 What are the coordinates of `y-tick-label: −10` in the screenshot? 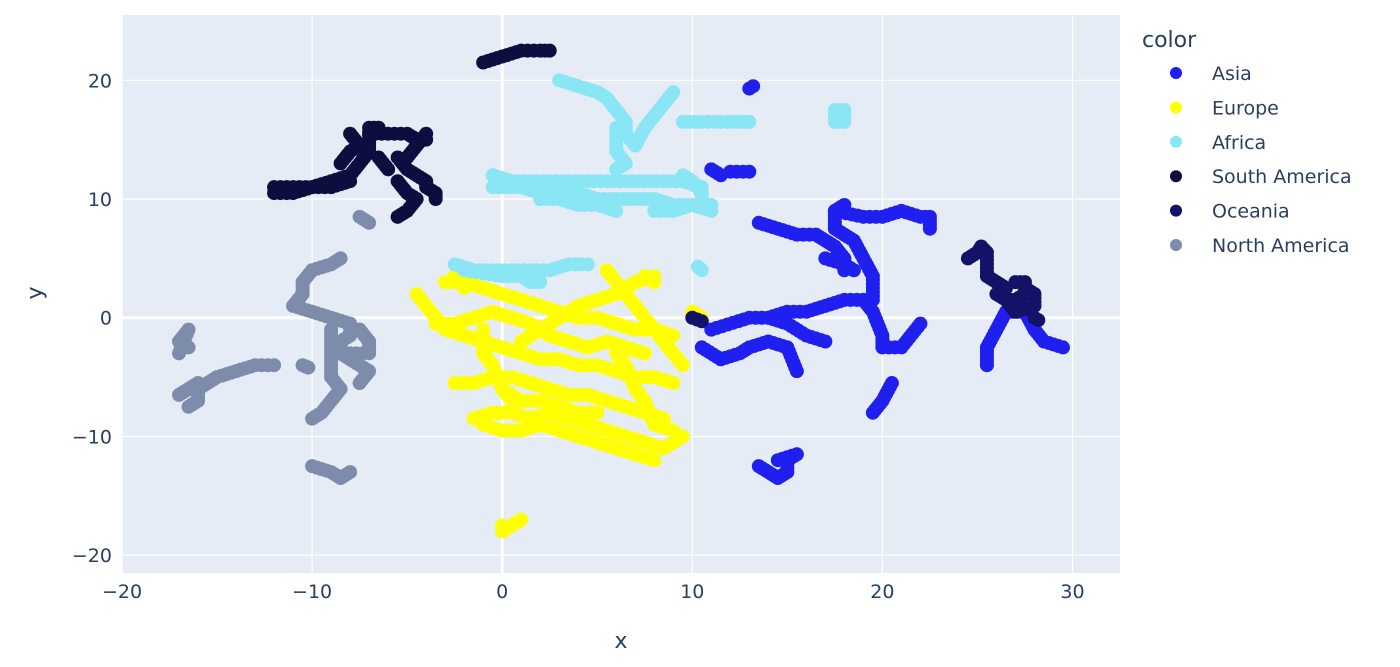 It's located at (92, 437).